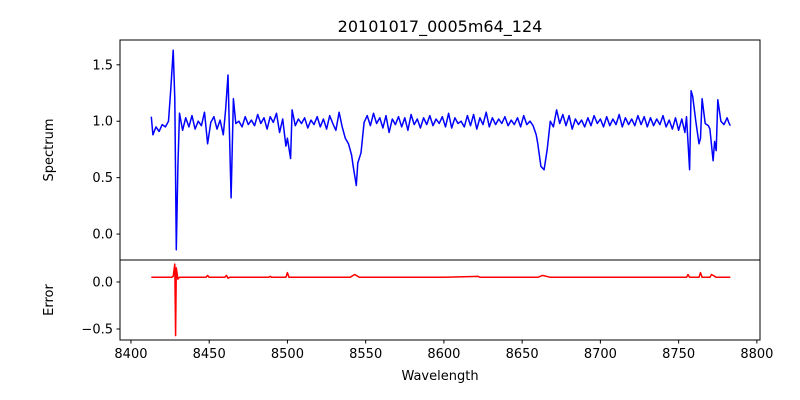 Image resolution: width=800 pixels, height=400 pixels. I want to click on y-tick-label: 1.0, so click(102, 122).